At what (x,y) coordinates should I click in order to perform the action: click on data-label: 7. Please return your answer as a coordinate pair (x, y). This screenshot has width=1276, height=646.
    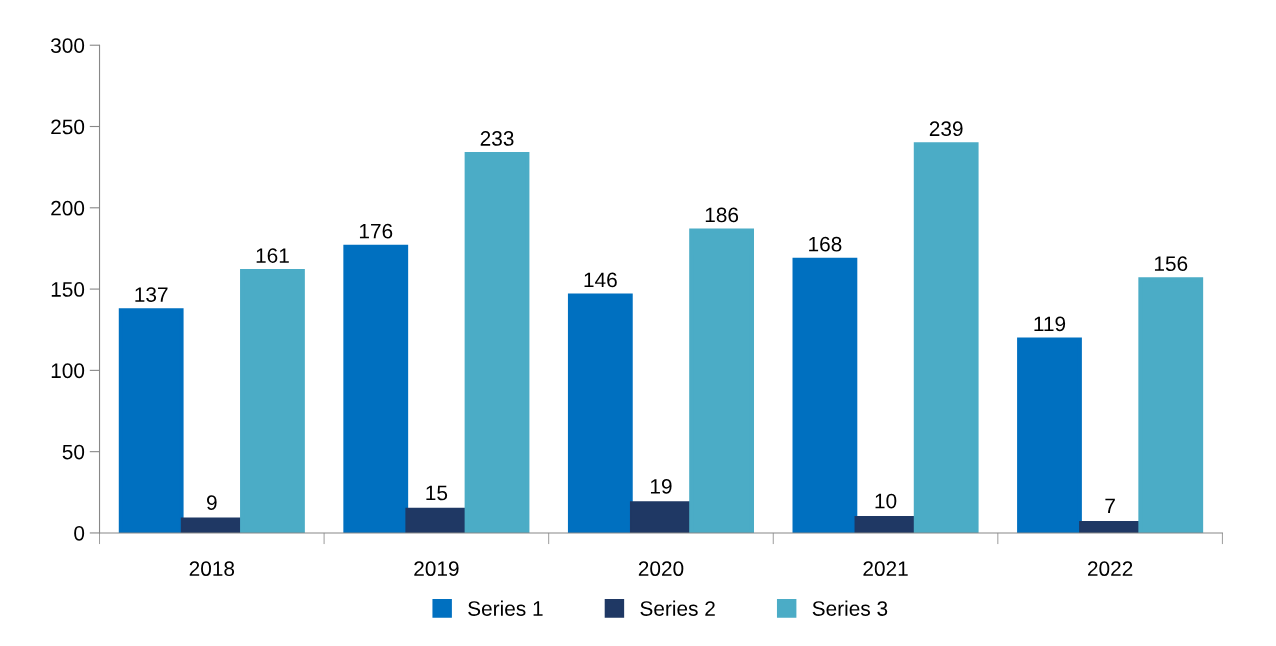
    Looking at the image, I should click on (1110, 506).